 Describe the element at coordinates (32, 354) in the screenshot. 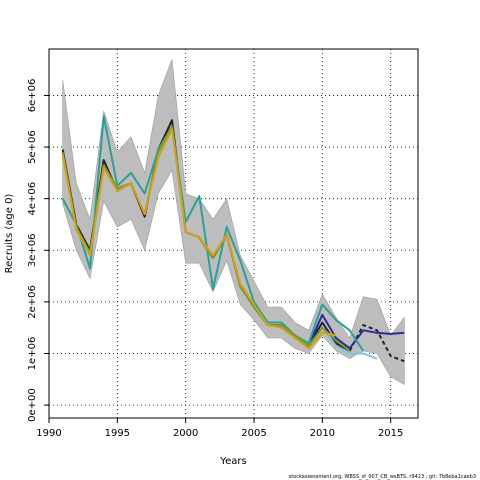

I see `y-tick-label: 1e+06` at that location.